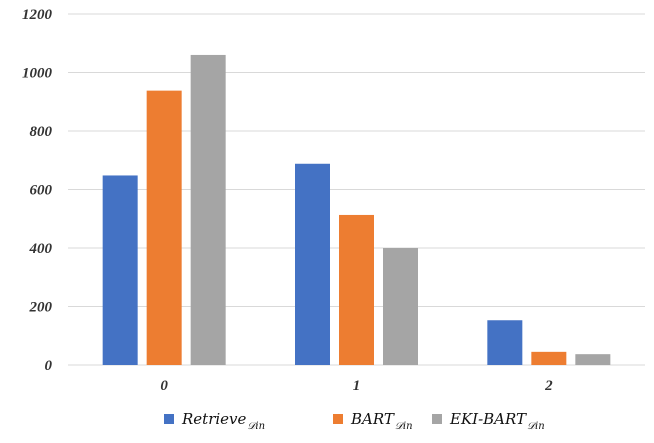  Describe the element at coordinates (41, 132) in the screenshot. I see `y-tick-label: 800` at that location.